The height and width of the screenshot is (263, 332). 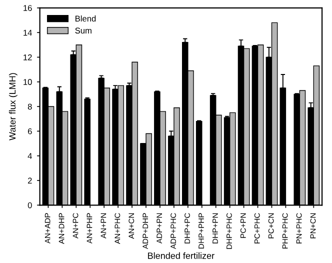 What do you see at coordinates (28, 8) in the screenshot?
I see `y-tick-label: 16` at bounding box center [28, 8].